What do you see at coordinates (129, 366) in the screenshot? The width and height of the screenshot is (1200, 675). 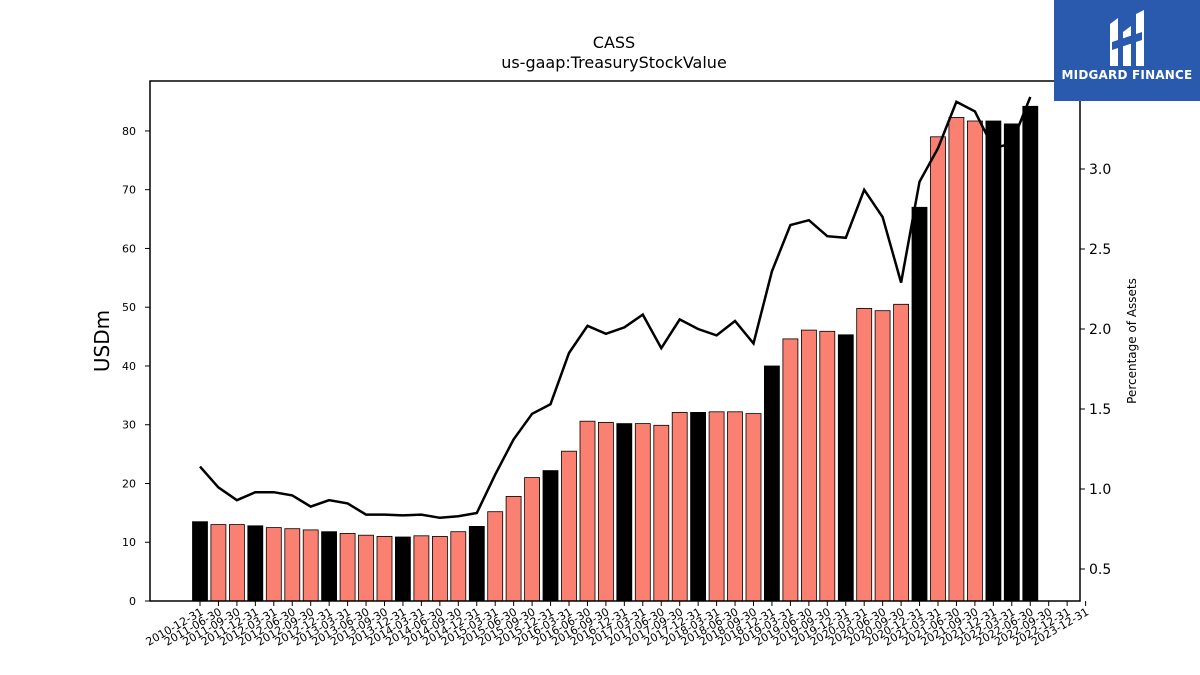 I see `y-tick-label: 40` at bounding box center [129, 366].